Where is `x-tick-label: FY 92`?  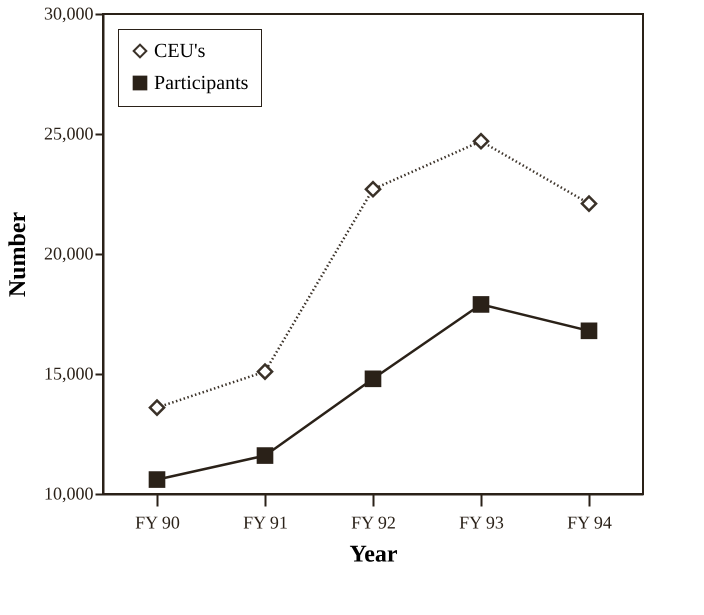 x-tick-label: FY 92 is located at coordinates (373, 522).